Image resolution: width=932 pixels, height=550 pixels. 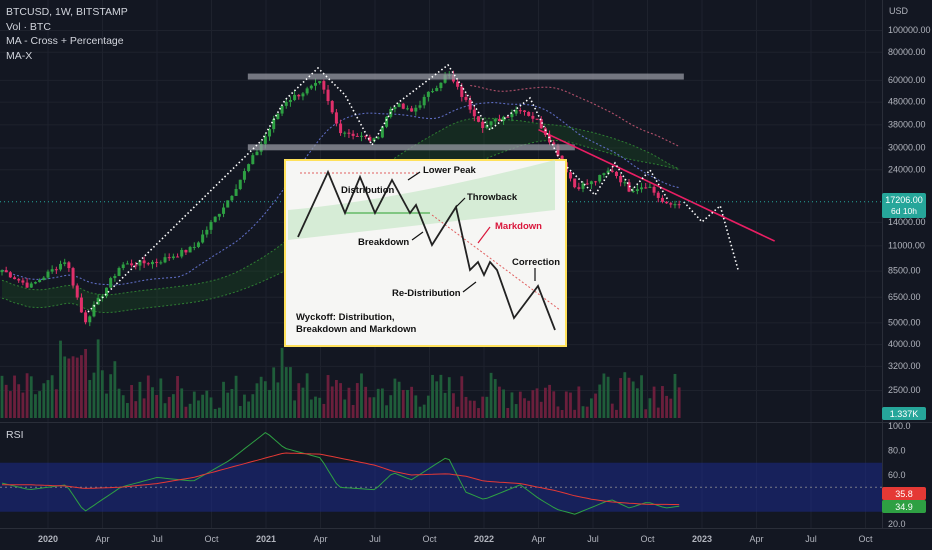 I want to click on resistance-zone, so click(x=465, y=76).